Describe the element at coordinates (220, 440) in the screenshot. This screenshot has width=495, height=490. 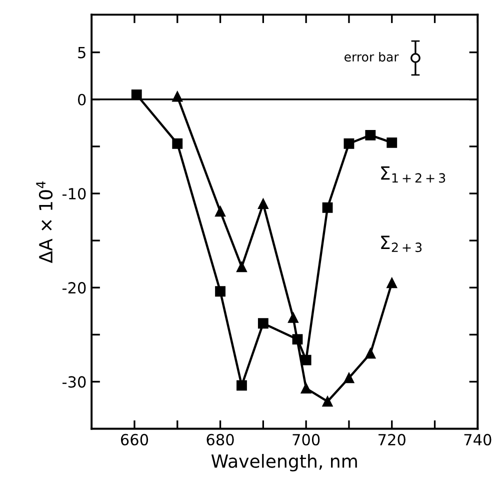
I see `x-tick-label: 680` at that location.